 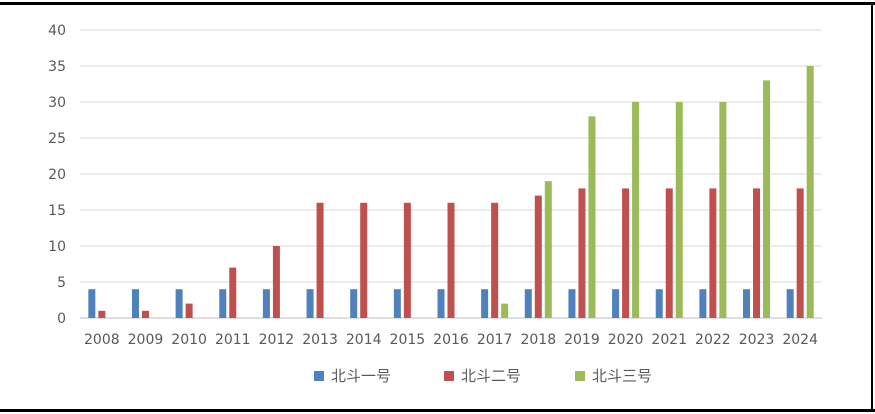 I want to click on x-tick-label: 2012, so click(x=277, y=340).